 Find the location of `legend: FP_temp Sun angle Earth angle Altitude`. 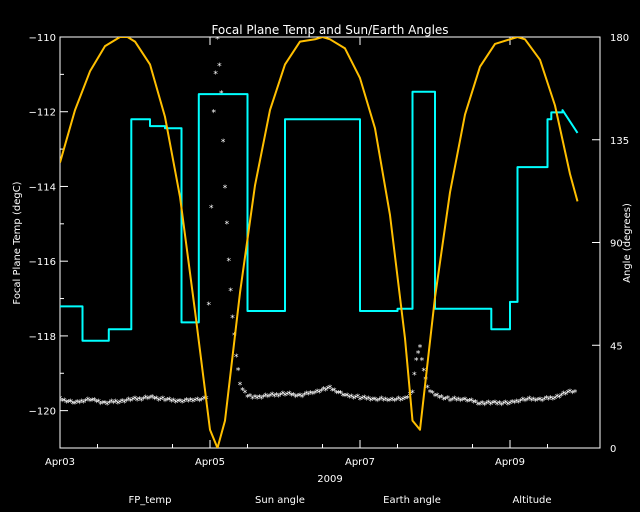

legend: FP_temp Sun angle Earth angle Altitude is located at coordinates (340, 500).